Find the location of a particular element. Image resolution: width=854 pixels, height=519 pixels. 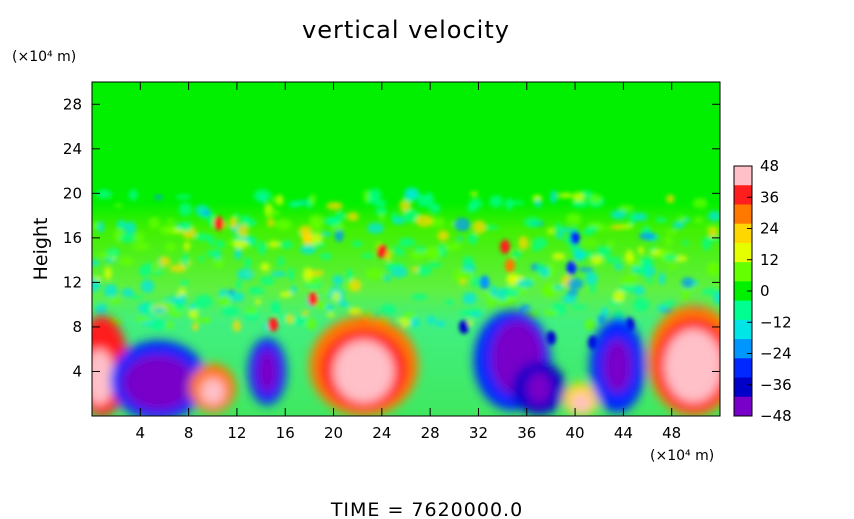

x-tick-label: 12 is located at coordinates (236, 433).